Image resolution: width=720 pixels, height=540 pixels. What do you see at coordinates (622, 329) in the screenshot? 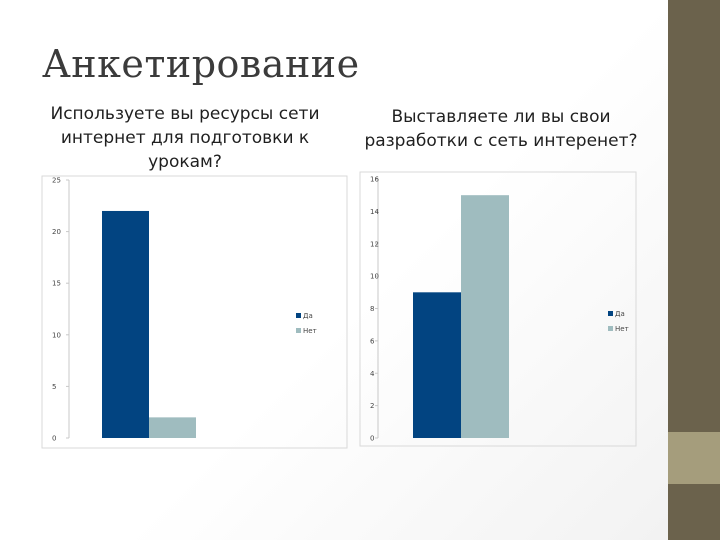
I see `right-legend-label: Нет` at bounding box center [622, 329].